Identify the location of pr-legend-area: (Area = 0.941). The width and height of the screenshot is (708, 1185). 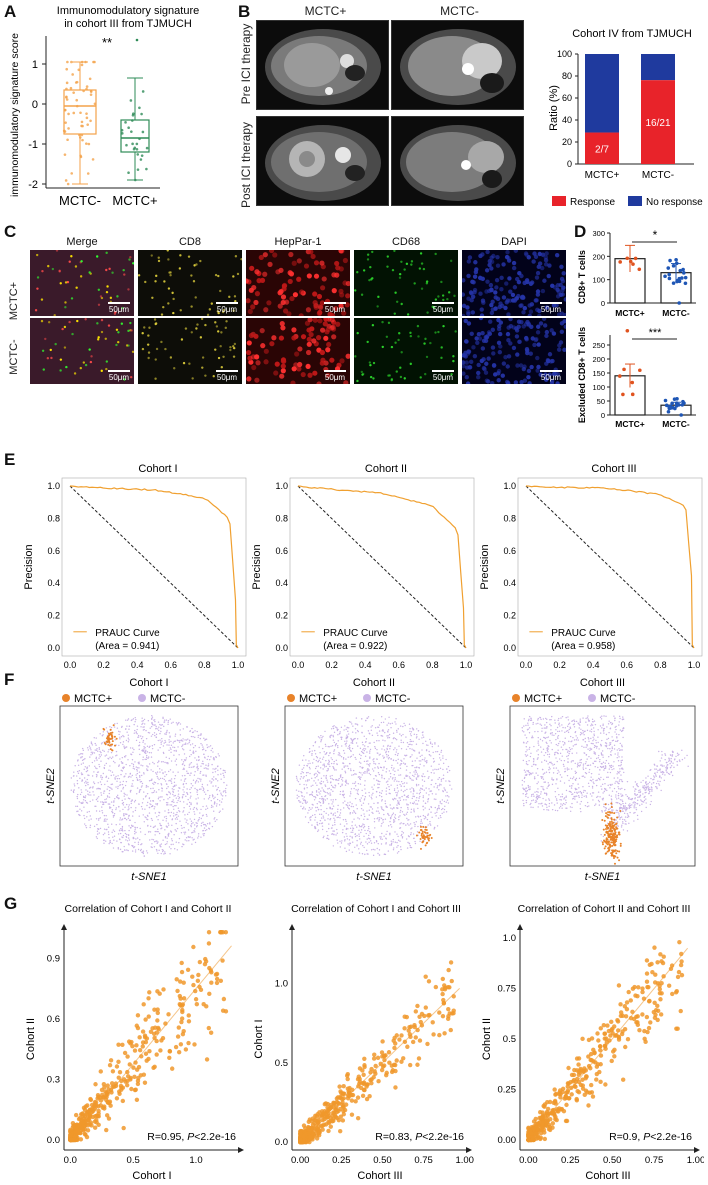
(127, 646).